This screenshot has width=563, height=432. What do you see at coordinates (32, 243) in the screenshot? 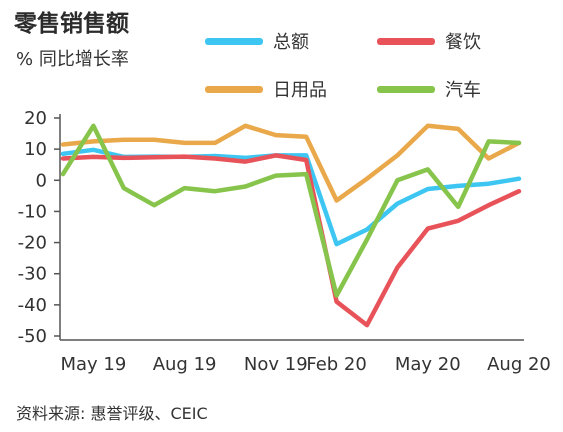
I see `y-tick-label: -20` at bounding box center [32, 243].